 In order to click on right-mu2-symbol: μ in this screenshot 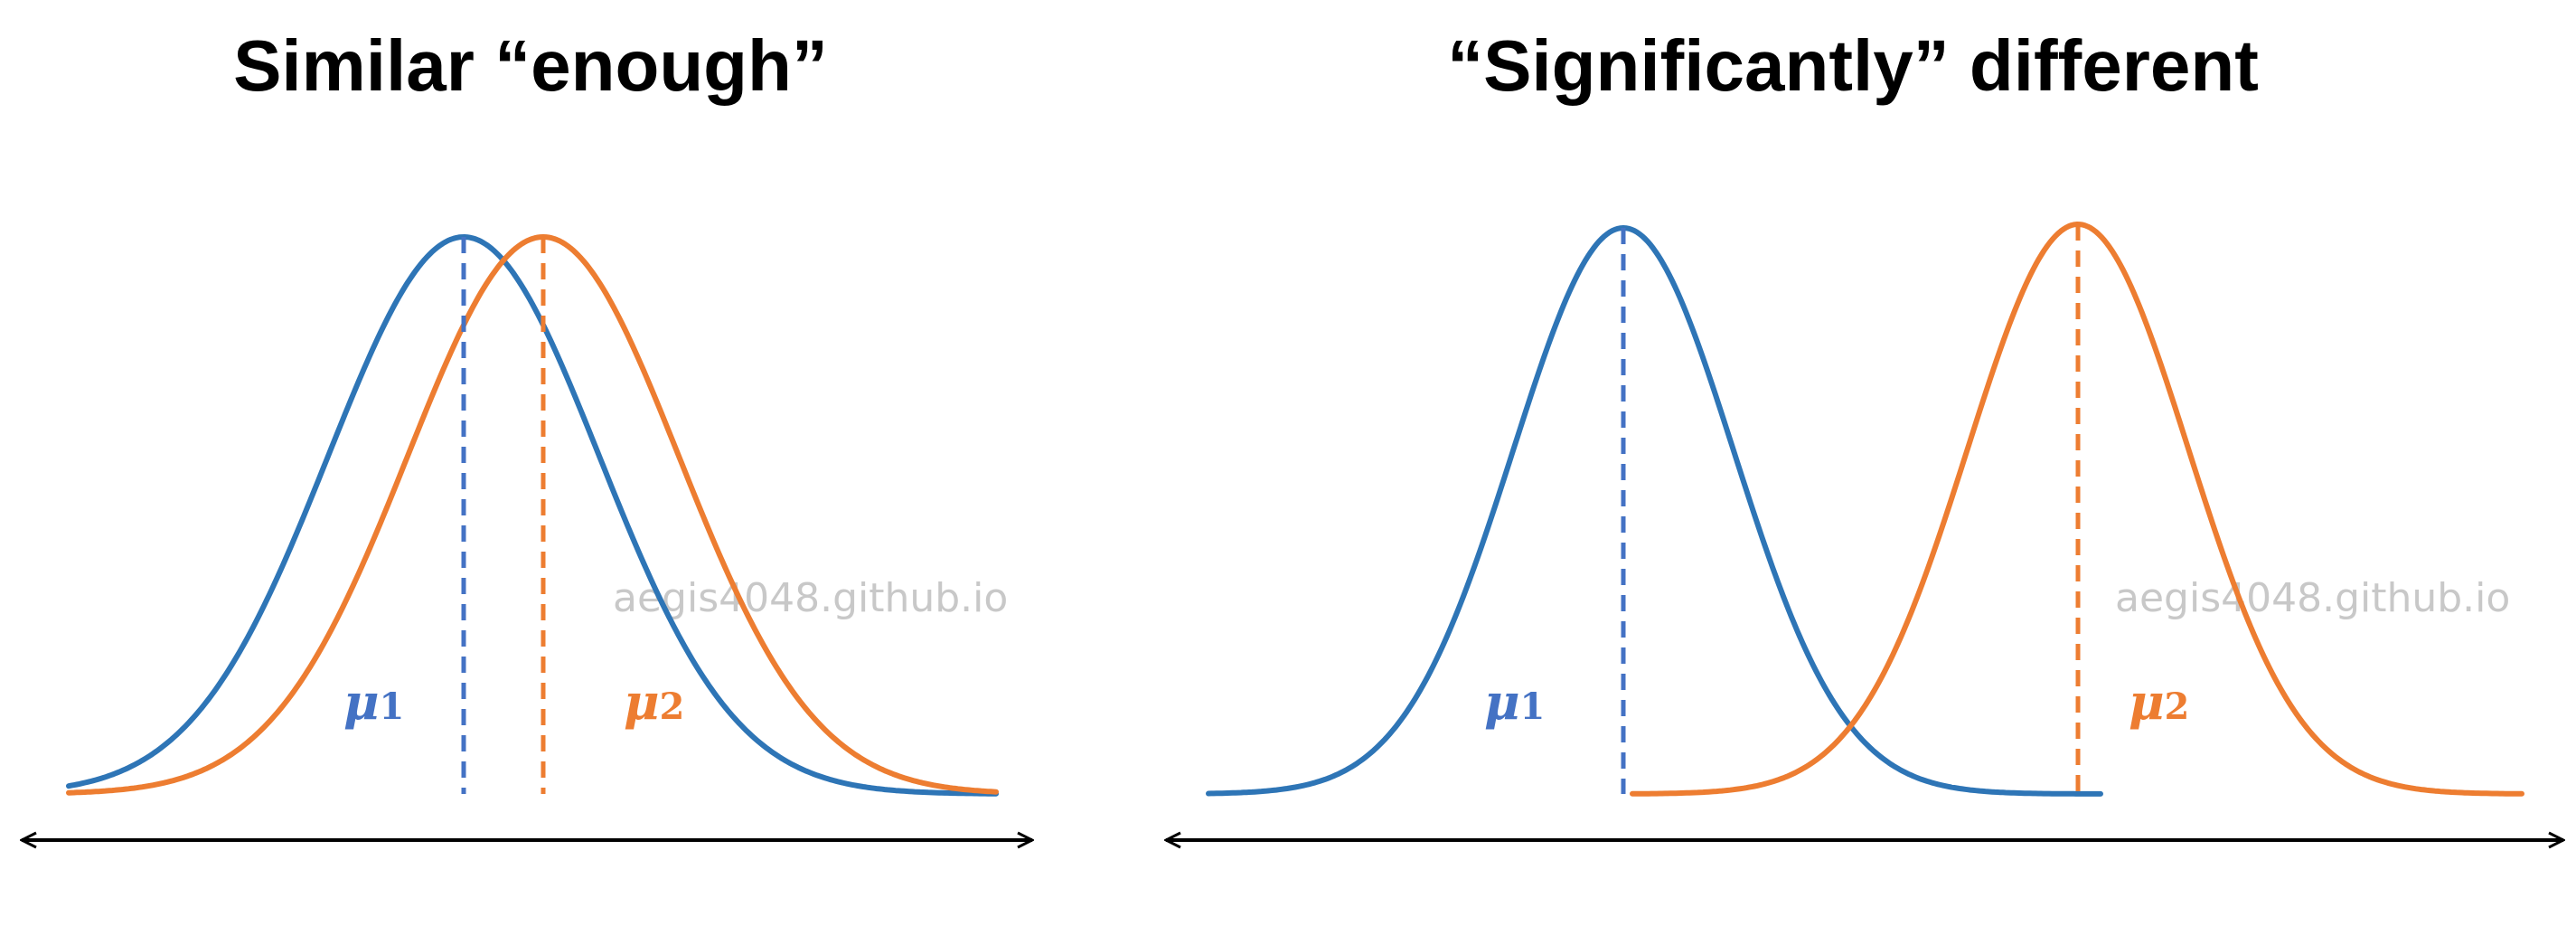, I will do `click(2147, 702)`.